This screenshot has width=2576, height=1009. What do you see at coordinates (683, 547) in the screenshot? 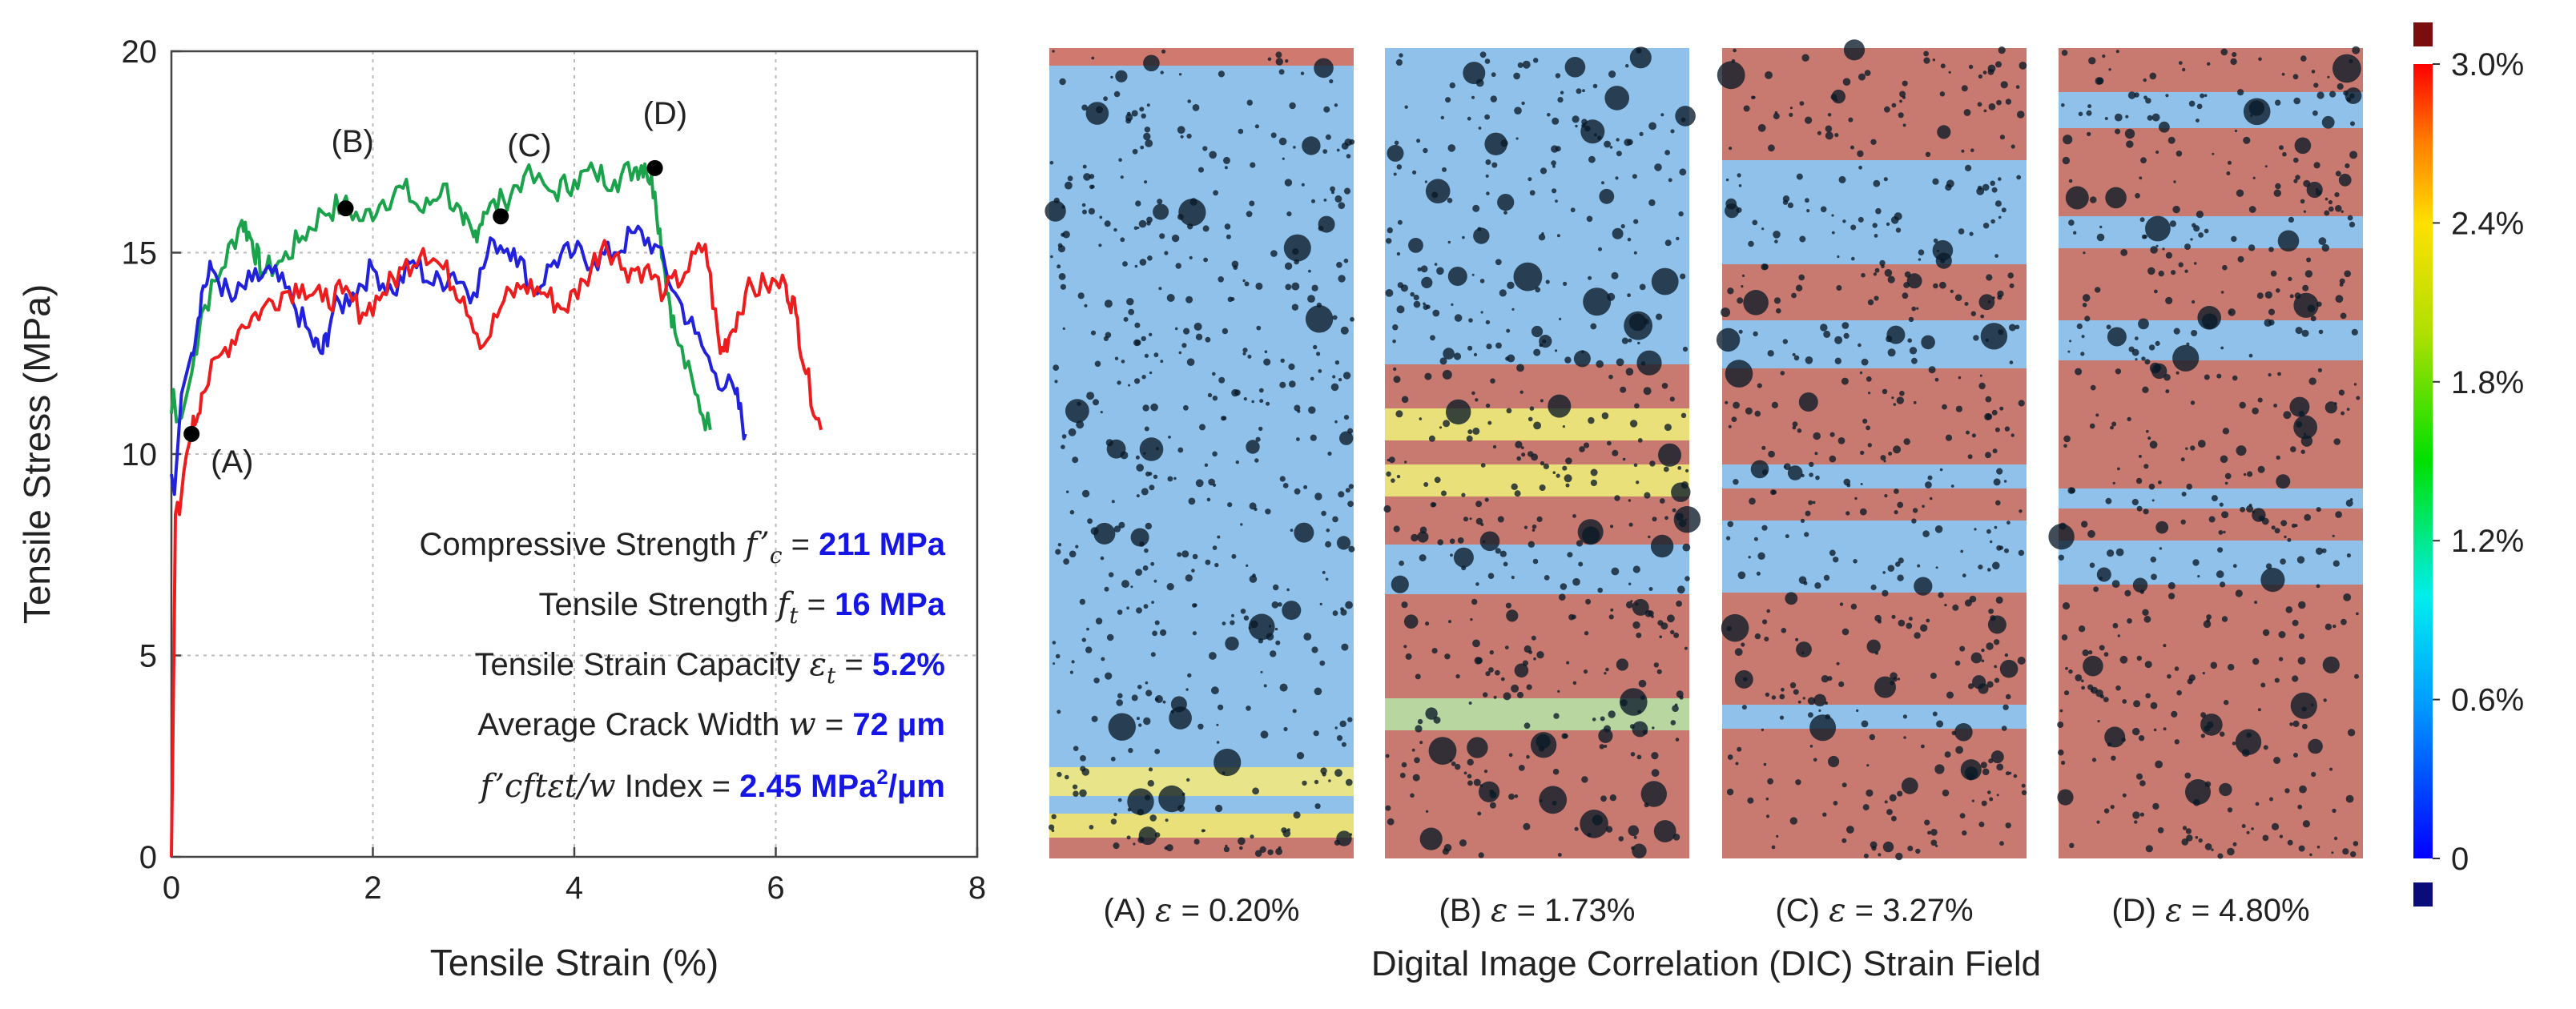
I see `compressive-strength-row: Compressive Strength f’c = 211 MPa` at bounding box center [683, 547].